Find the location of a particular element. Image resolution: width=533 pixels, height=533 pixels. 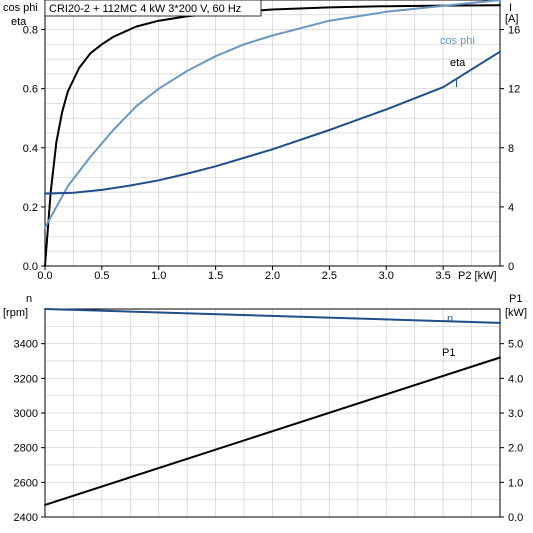

left-tick-label: 2800 is located at coordinates (26, 449).